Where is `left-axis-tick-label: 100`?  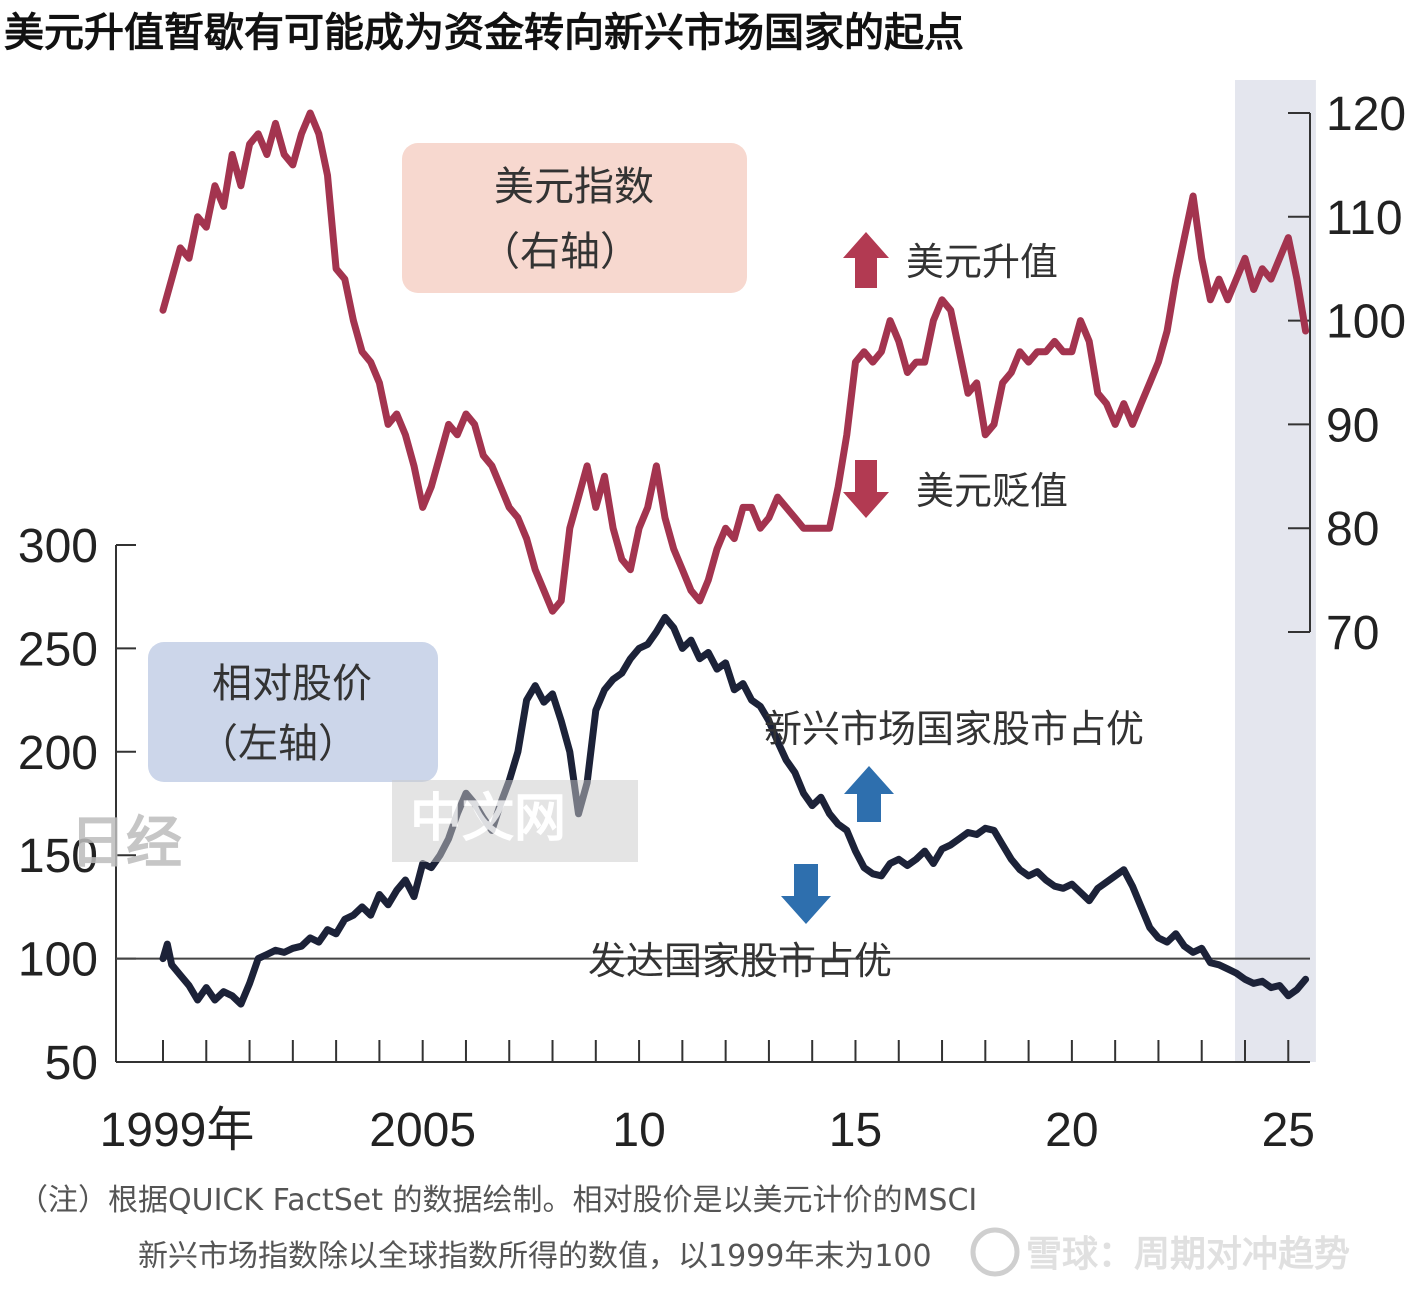
left-axis-tick-label: 100 is located at coordinates (58, 960).